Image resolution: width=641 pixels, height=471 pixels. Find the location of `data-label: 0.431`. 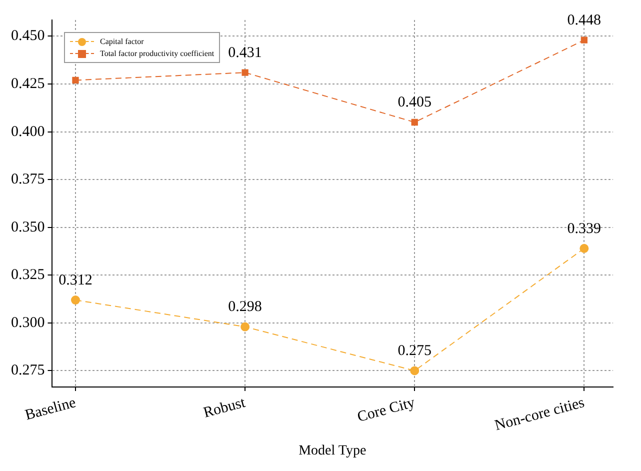

data-label: 0.431 is located at coordinates (245, 53).